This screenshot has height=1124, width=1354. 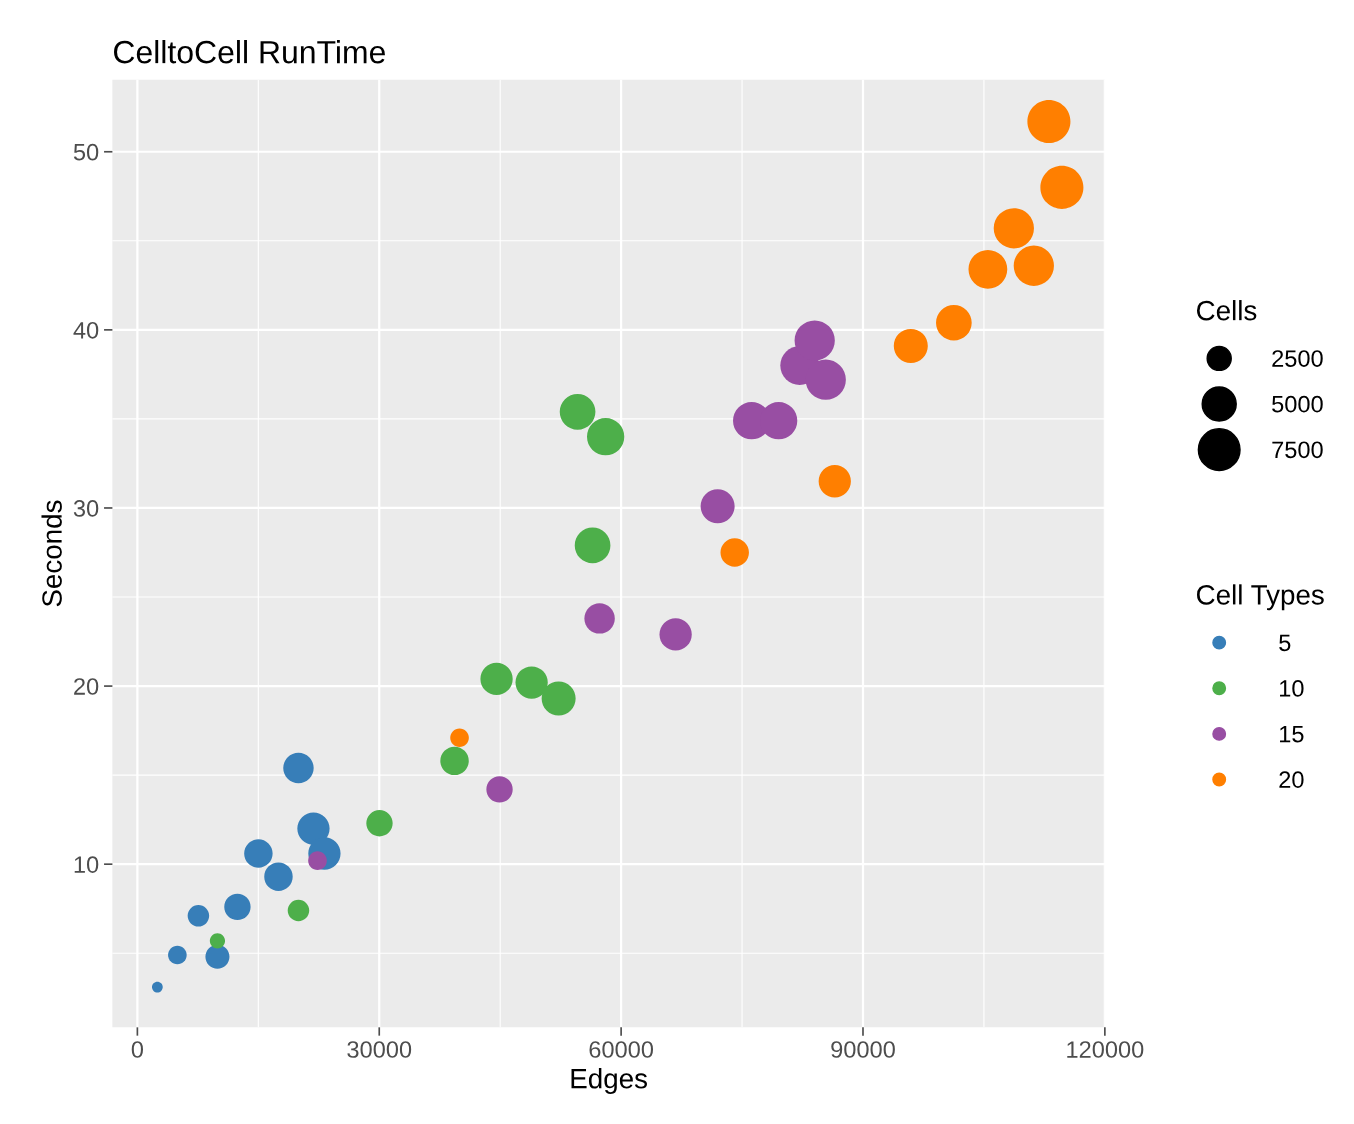 I want to click on legend-label: 7500, so click(x=1297, y=450).